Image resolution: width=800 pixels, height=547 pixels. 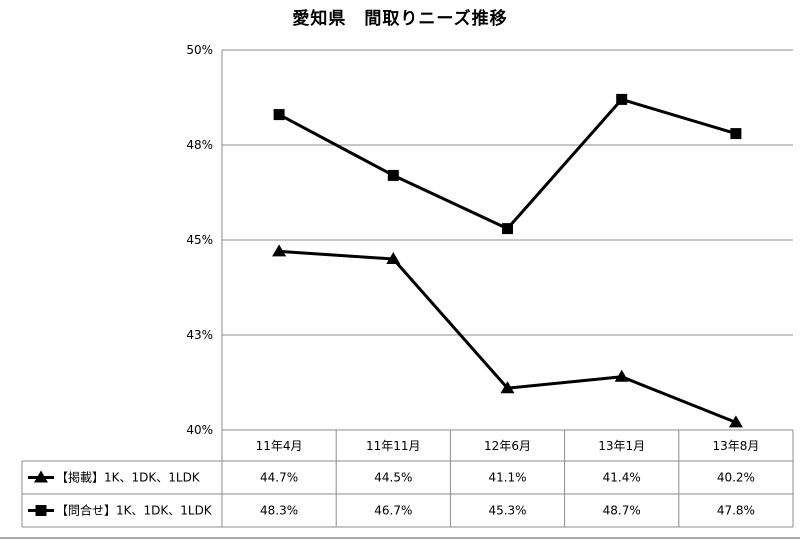 What do you see at coordinates (128, 477) in the screenshot?
I see `legend-label: 【掲載】1K、1DK、1LDK` at bounding box center [128, 477].